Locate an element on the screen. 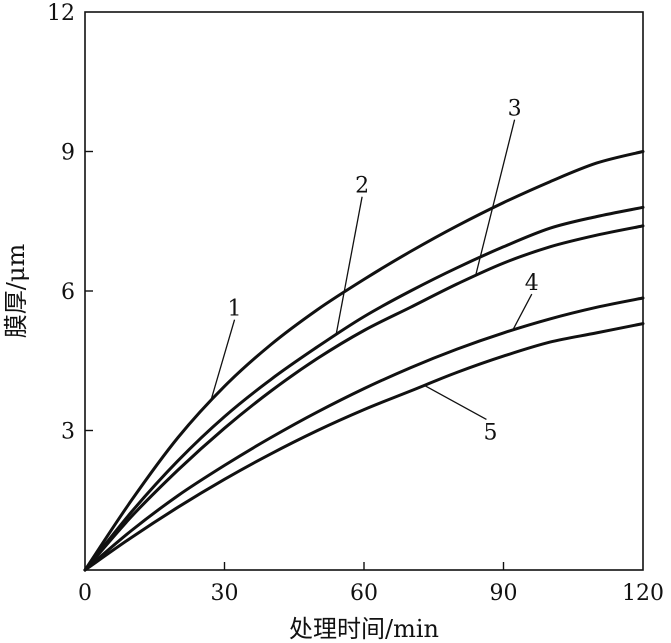 Image resolution: width=671 pixels, height=643 pixels. curve-label-4: 4 is located at coordinates (532, 283).